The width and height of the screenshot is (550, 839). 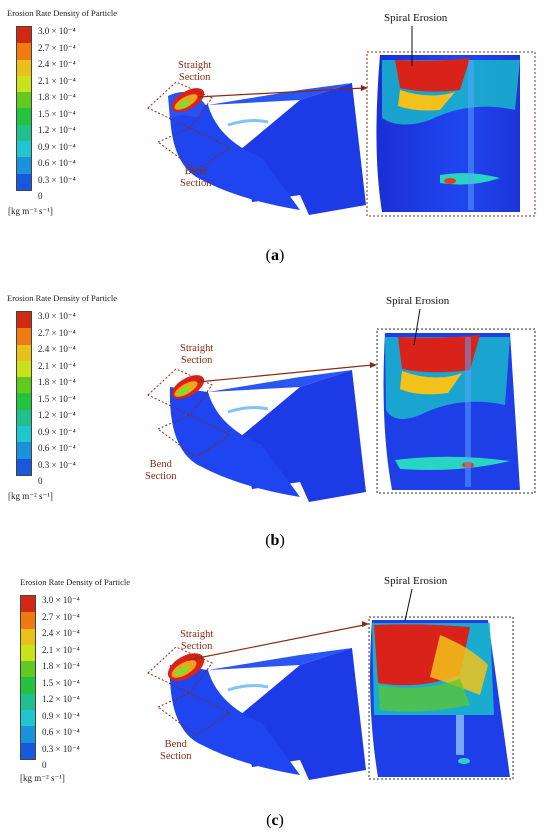 What do you see at coordinates (275, 820) in the screenshot?
I see `panel-caption: (c)` at bounding box center [275, 820].